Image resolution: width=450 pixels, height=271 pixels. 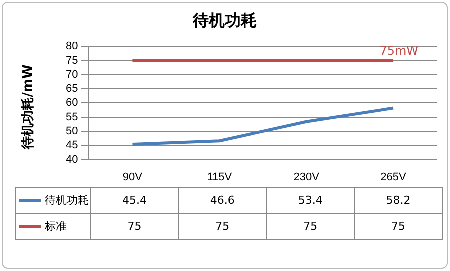 What do you see at coordinates (222, 201) in the screenshot?
I see `data-label: 46.6` at bounding box center [222, 201].